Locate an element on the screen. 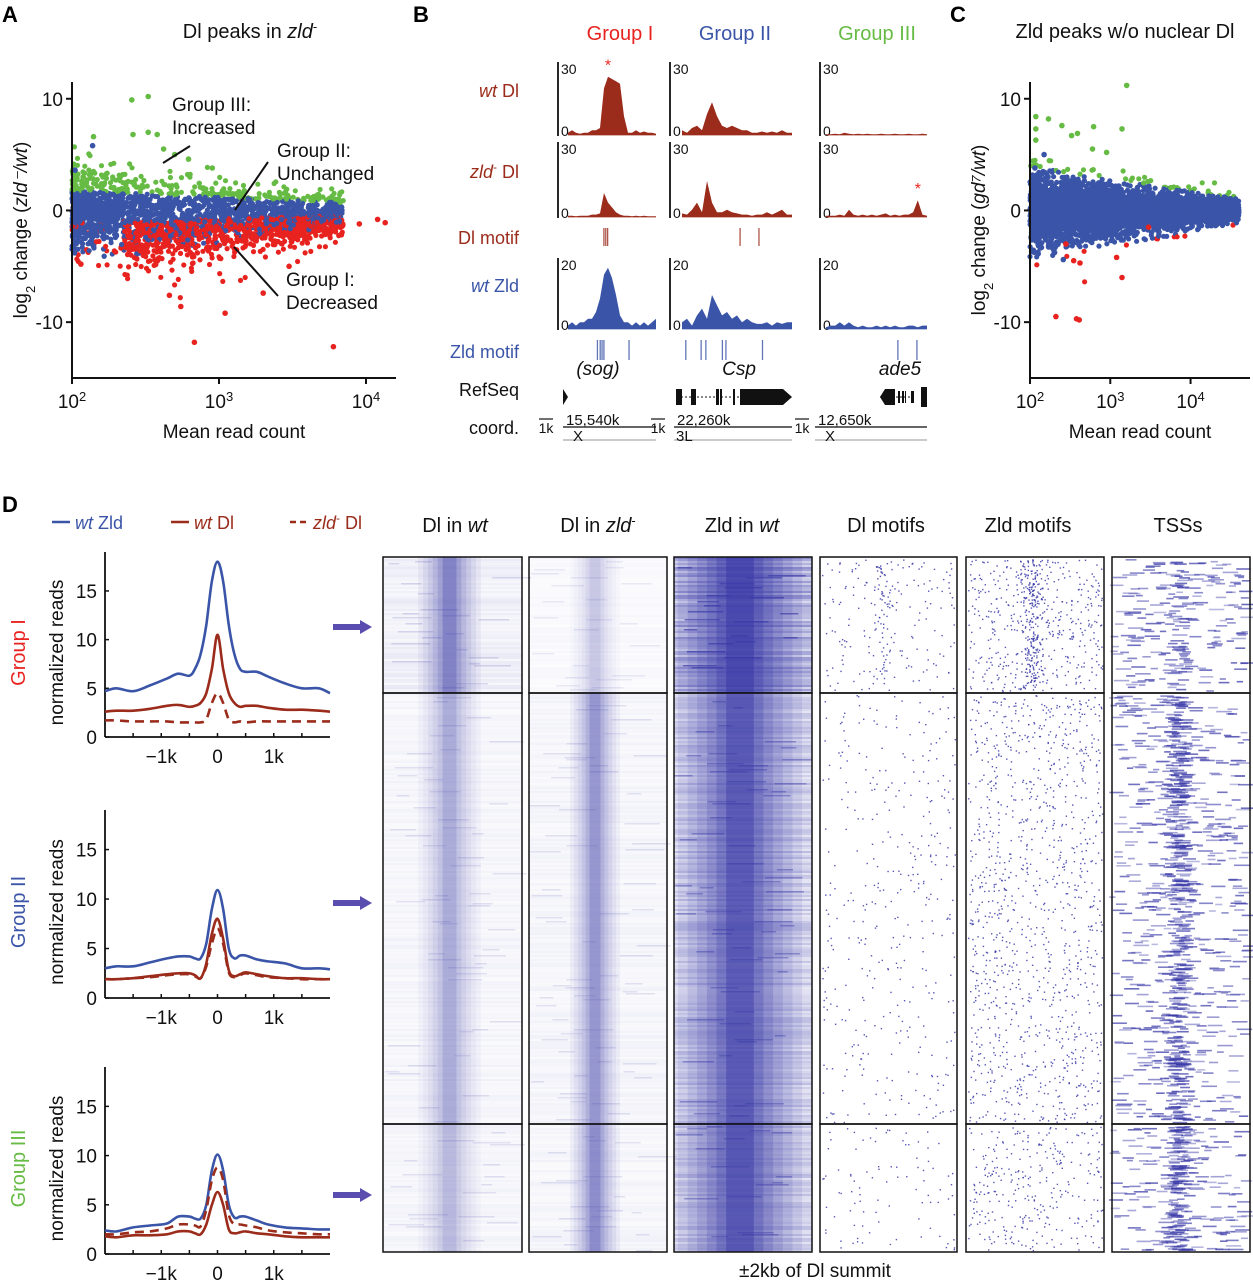 Image resolution: width=1253 pixels, height=1280 pixels. x-tick-label: 10³ is located at coordinates (219, 401).